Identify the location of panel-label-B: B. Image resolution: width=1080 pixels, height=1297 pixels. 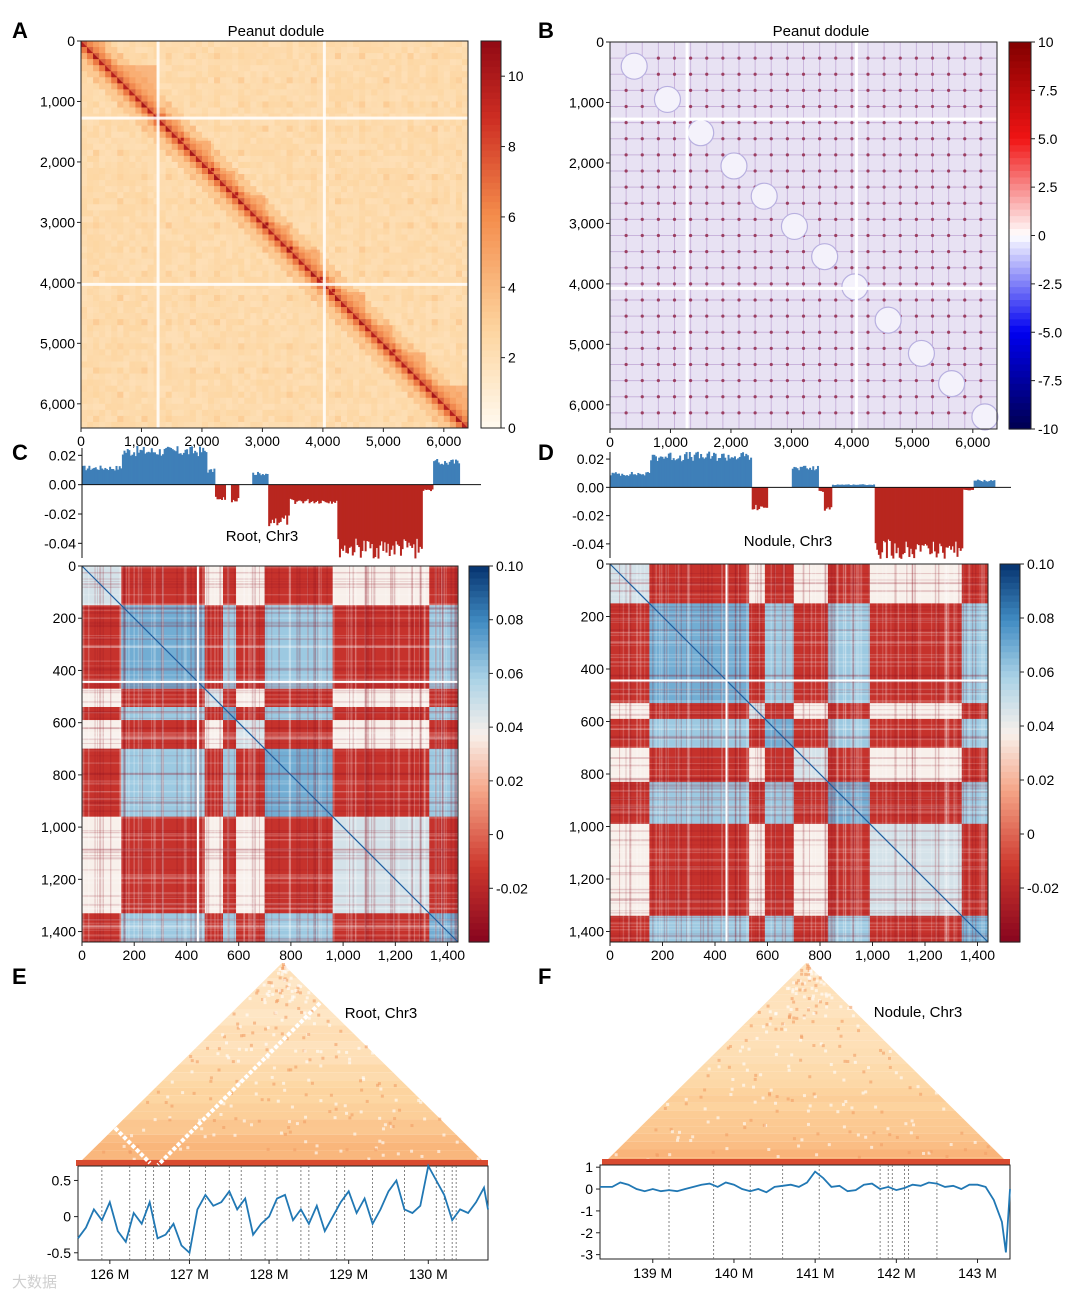
(546, 30).